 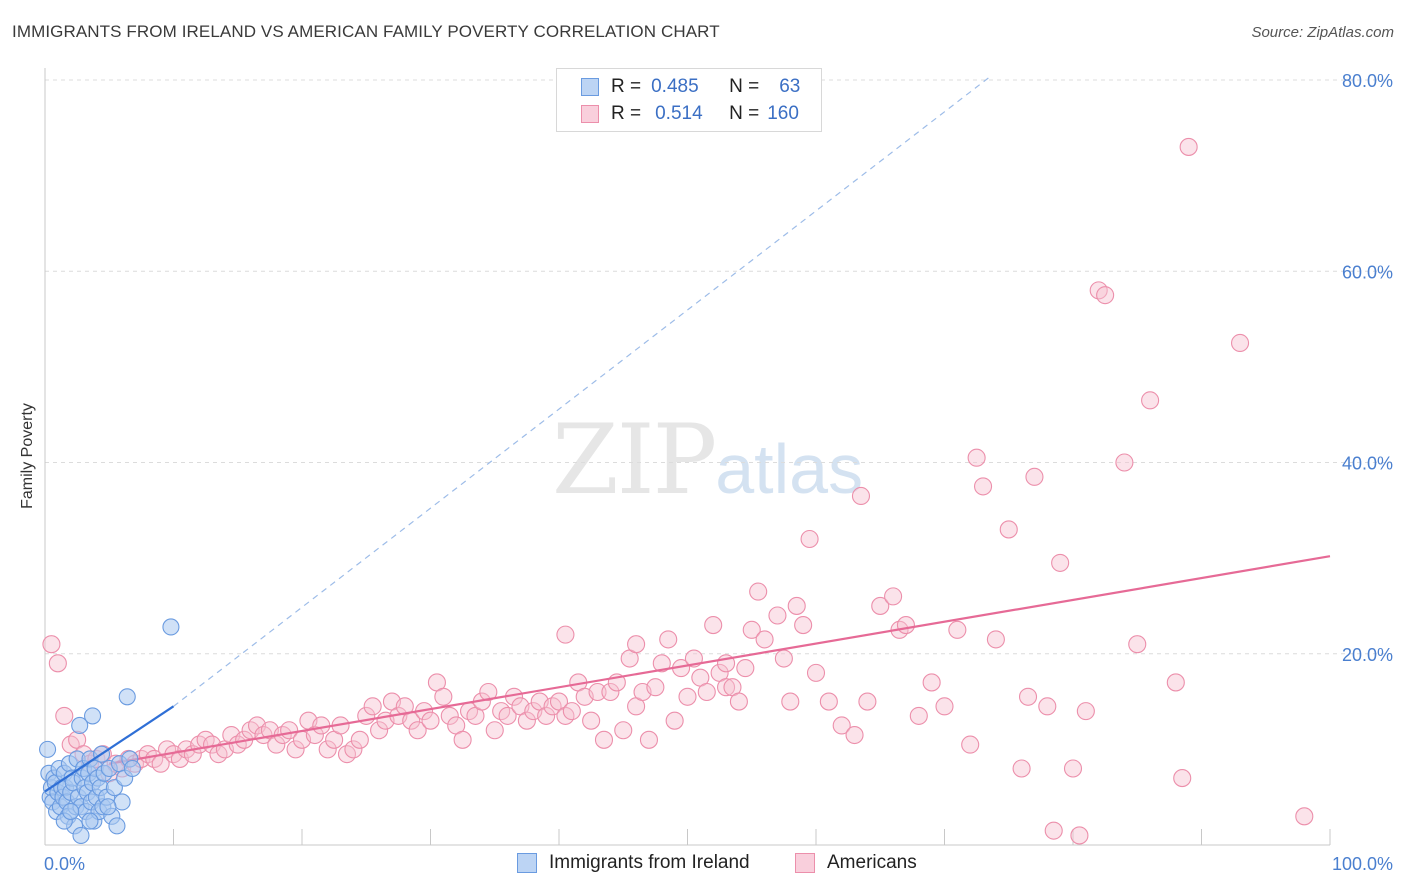 What do you see at coordinates (679, 113) in the screenshot?
I see `r-value: 0.514` at bounding box center [679, 113].